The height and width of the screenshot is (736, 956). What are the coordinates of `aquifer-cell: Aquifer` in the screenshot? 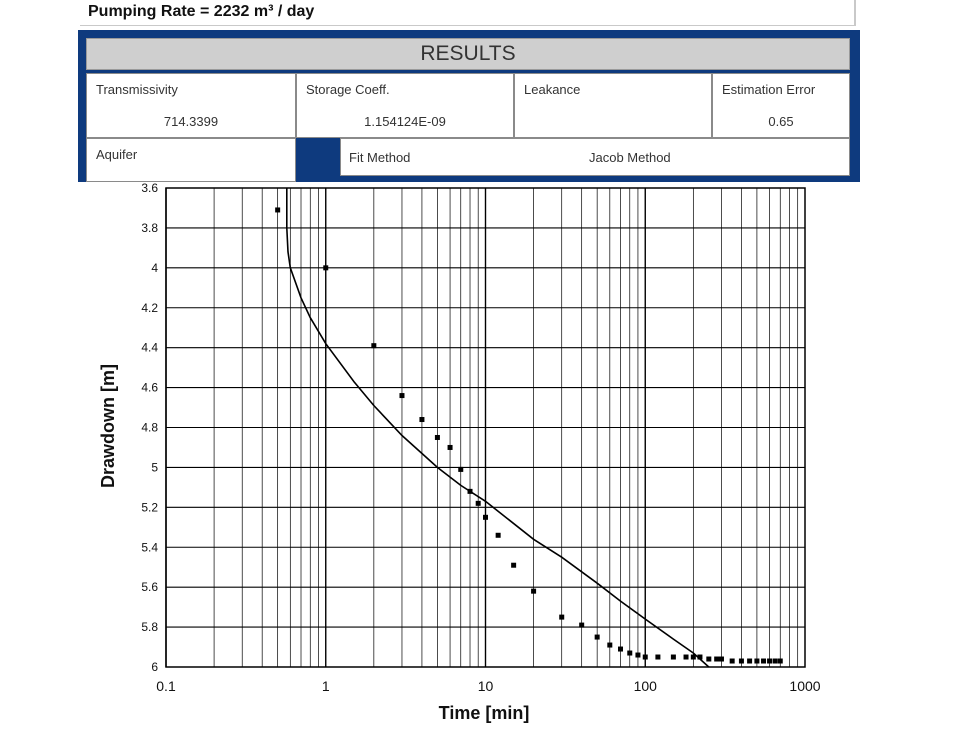 It's located at (191, 160).